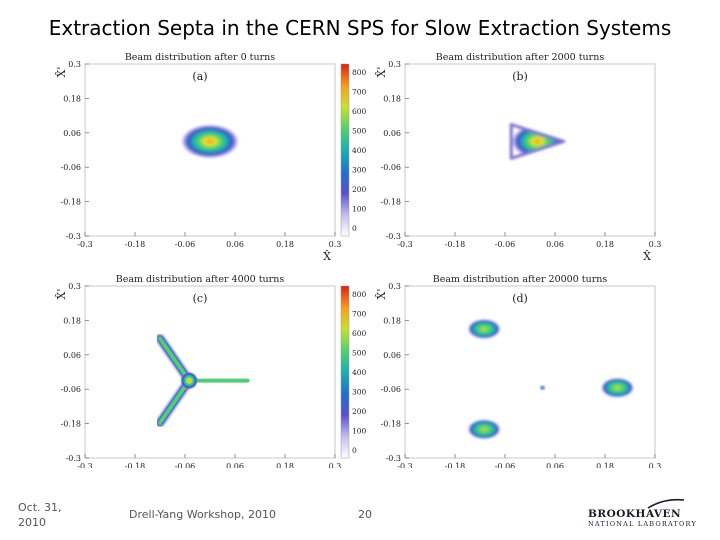 This screenshot has height=540, width=720. I want to click on beam-cluster-core, so click(189, 380).